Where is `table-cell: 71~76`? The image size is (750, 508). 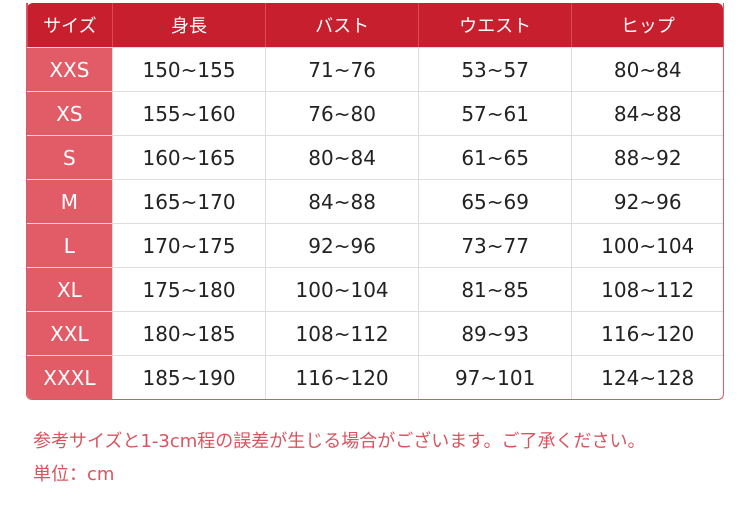 table-cell: 71~76 is located at coordinates (341, 69).